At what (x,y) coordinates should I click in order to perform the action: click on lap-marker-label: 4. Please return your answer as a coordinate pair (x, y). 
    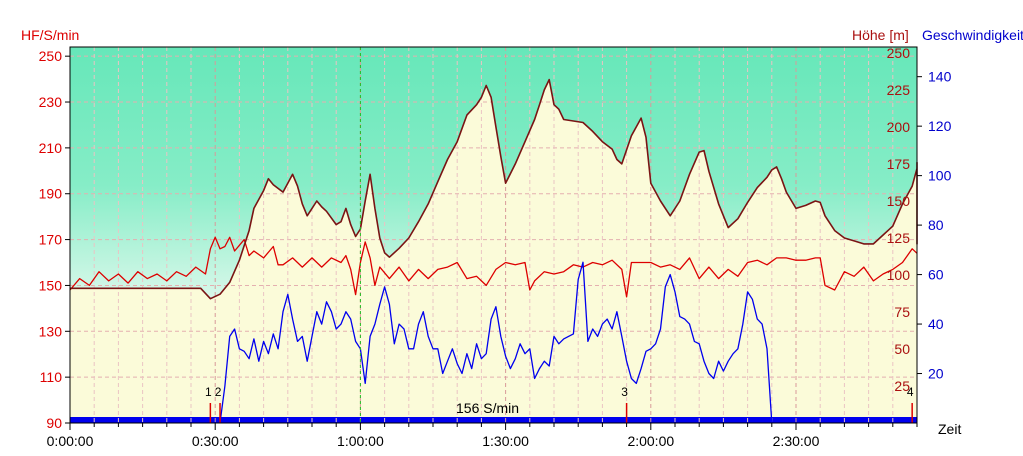
    Looking at the image, I should click on (910, 392).